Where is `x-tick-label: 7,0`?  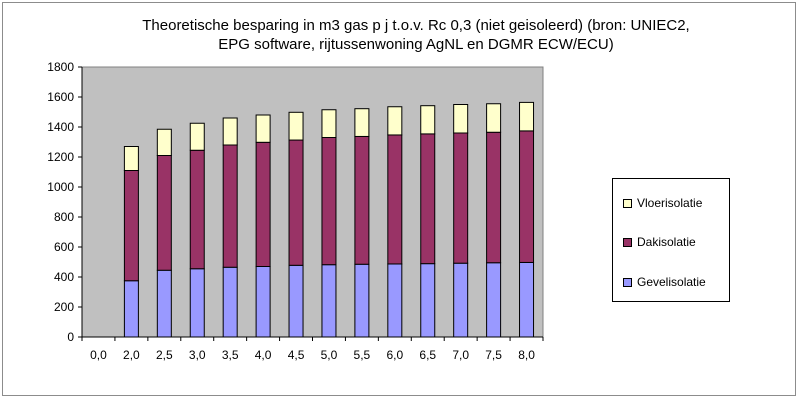 x-tick-label: 7,0 is located at coordinates (460, 355).